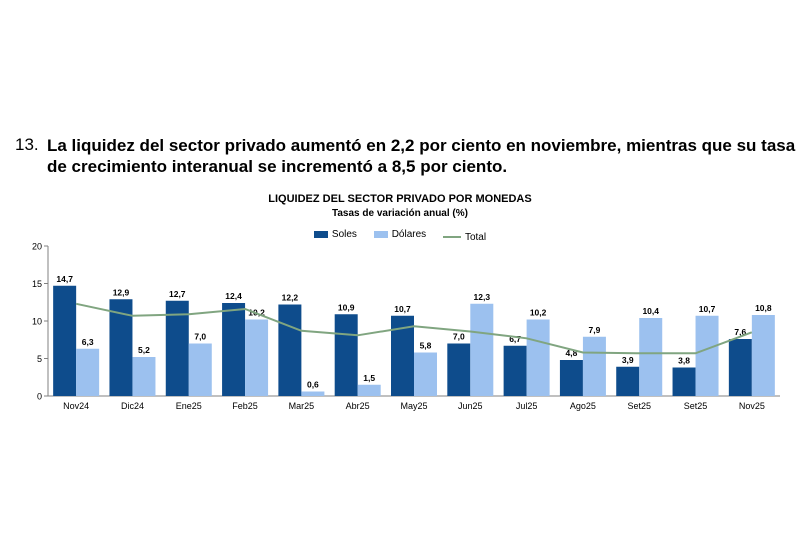 This screenshot has height=540, width=800. What do you see at coordinates (144, 350) in the screenshot?
I see `data-label-dolares: 5,2` at bounding box center [144, 350].